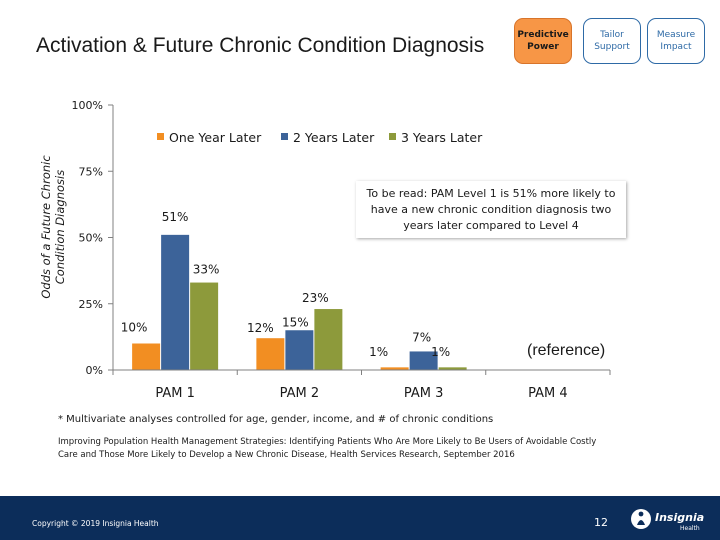 This screenshot has height=540, width=720. What do you see at coordinates (46, 227) in the screenshot?
I see `y-axis-label-line1: Odds of a Future Chronic` at bounding box center [46, 227].